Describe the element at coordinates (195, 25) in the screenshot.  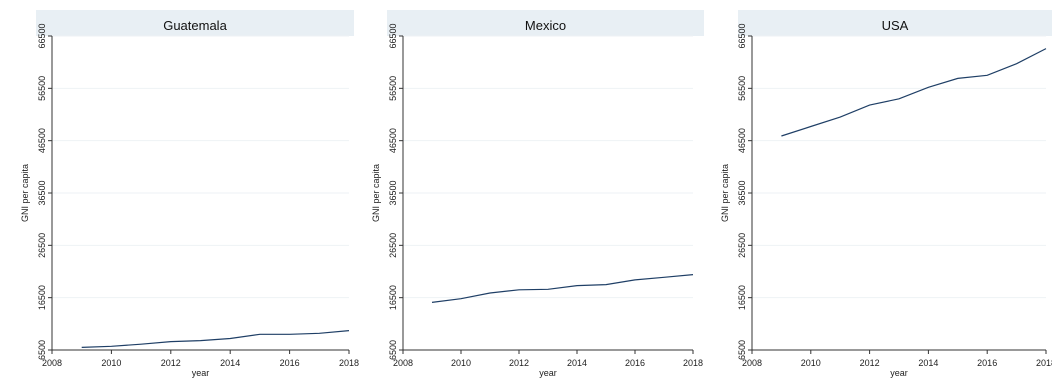
I see `panel-title: Guatemala` at that location.